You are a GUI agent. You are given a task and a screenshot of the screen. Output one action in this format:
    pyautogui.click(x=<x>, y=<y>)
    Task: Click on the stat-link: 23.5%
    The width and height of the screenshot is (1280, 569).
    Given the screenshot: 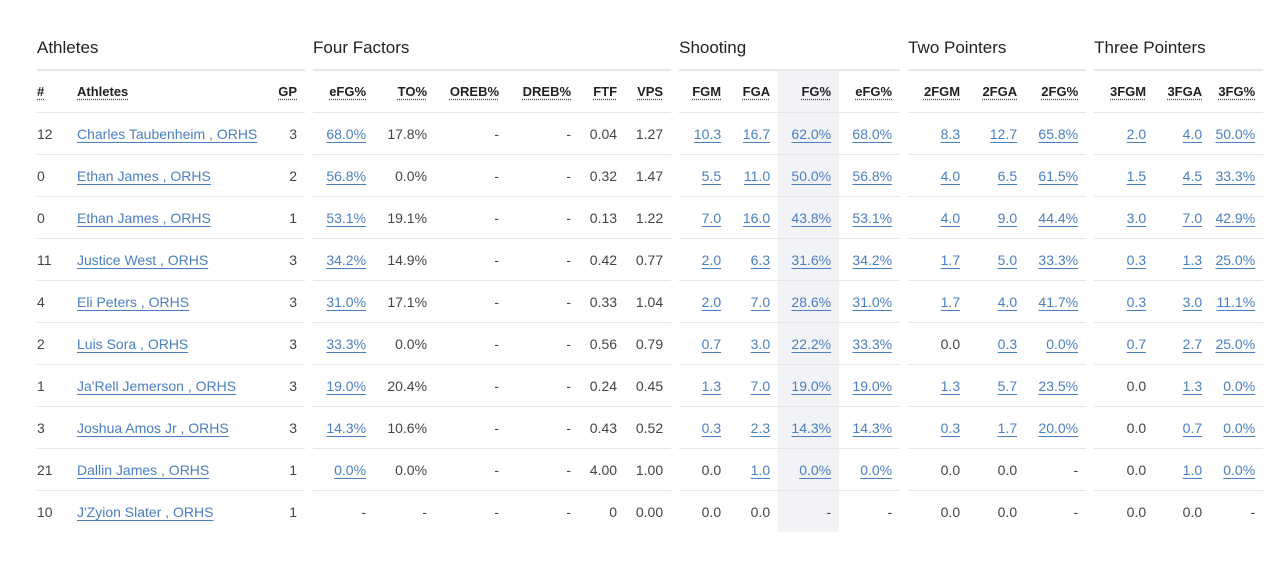 What is the action you would take?
    pyautogui.click(x=1058, y=385)
    